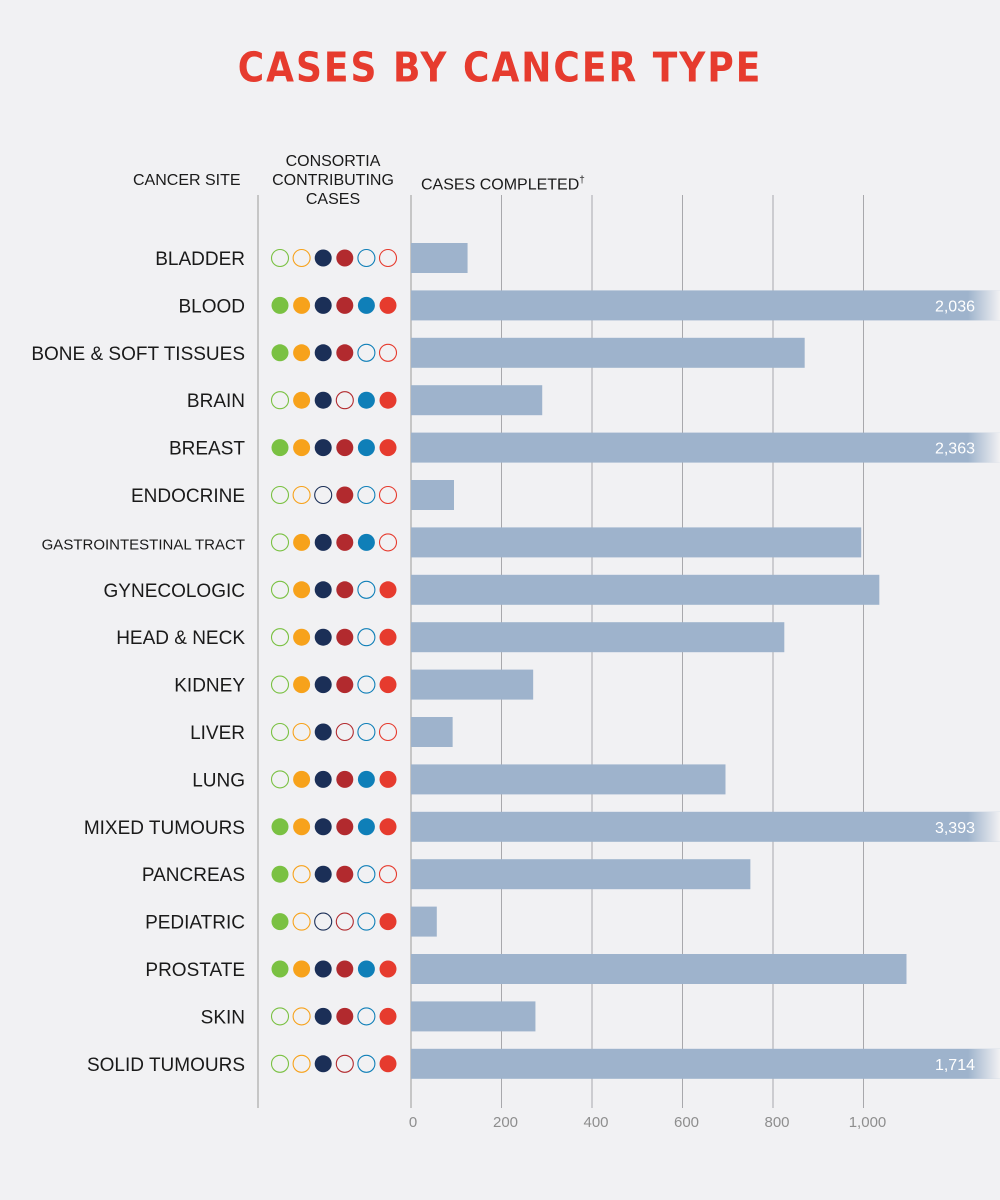  I want to click on chart-row: SKIN, so click(368, 1016).